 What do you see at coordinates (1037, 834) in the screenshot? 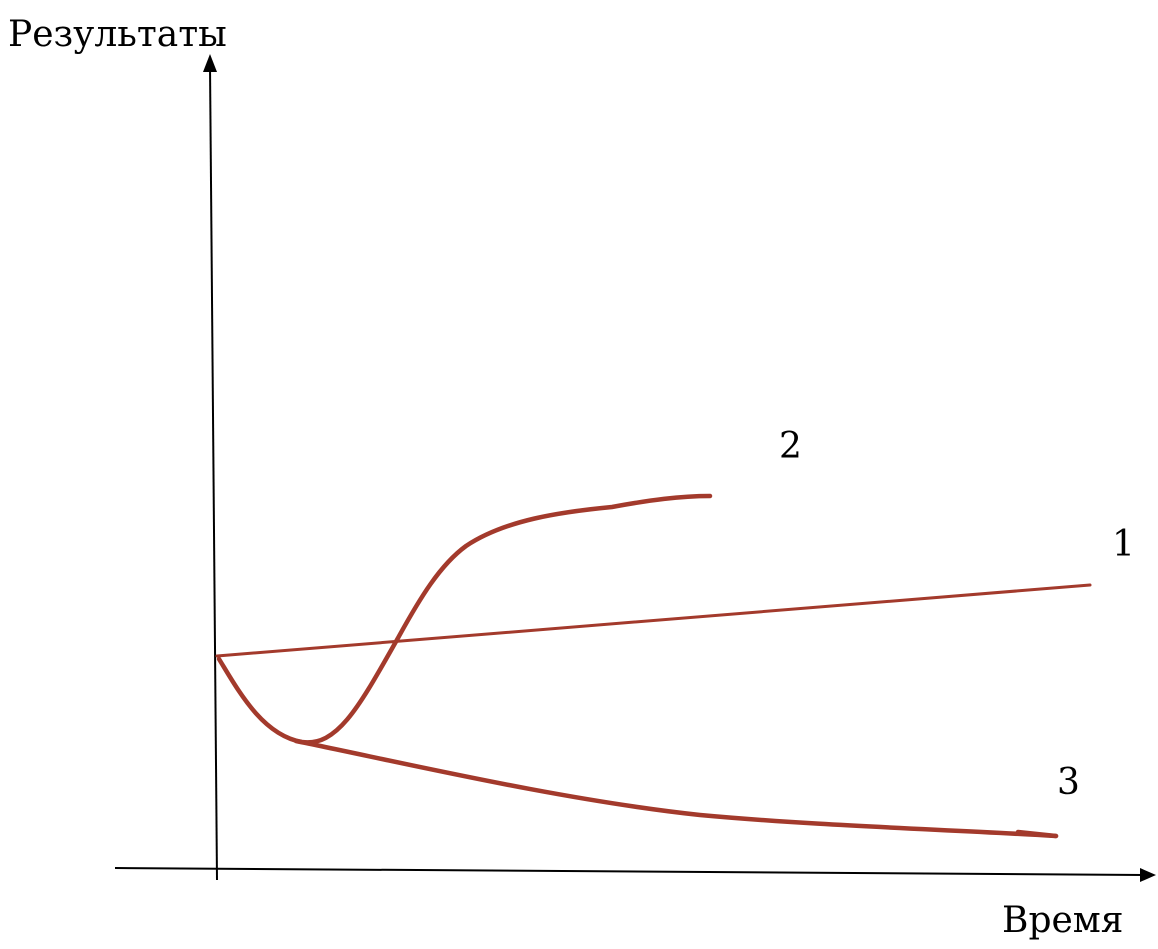
I see `curve-3-end-stroke` at bounding box center [1037, 834].